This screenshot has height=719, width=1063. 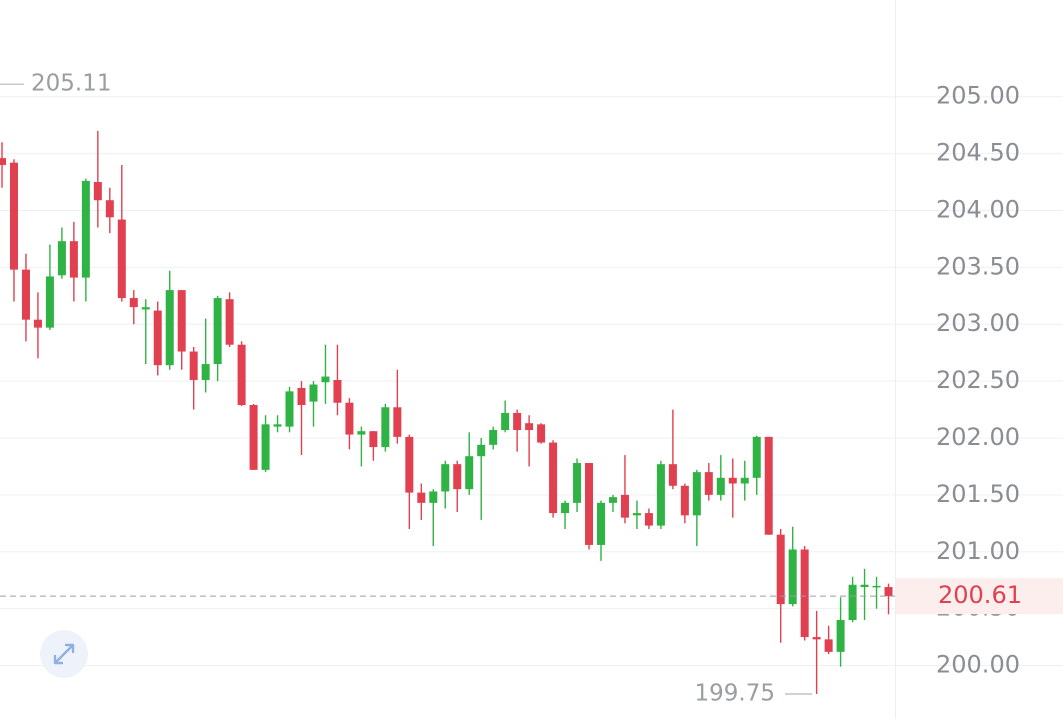 What do you see at coordinates (978, 494) in the screenshot?
I see `y-tick-label: 201.50` at bounding box center [978, 494].